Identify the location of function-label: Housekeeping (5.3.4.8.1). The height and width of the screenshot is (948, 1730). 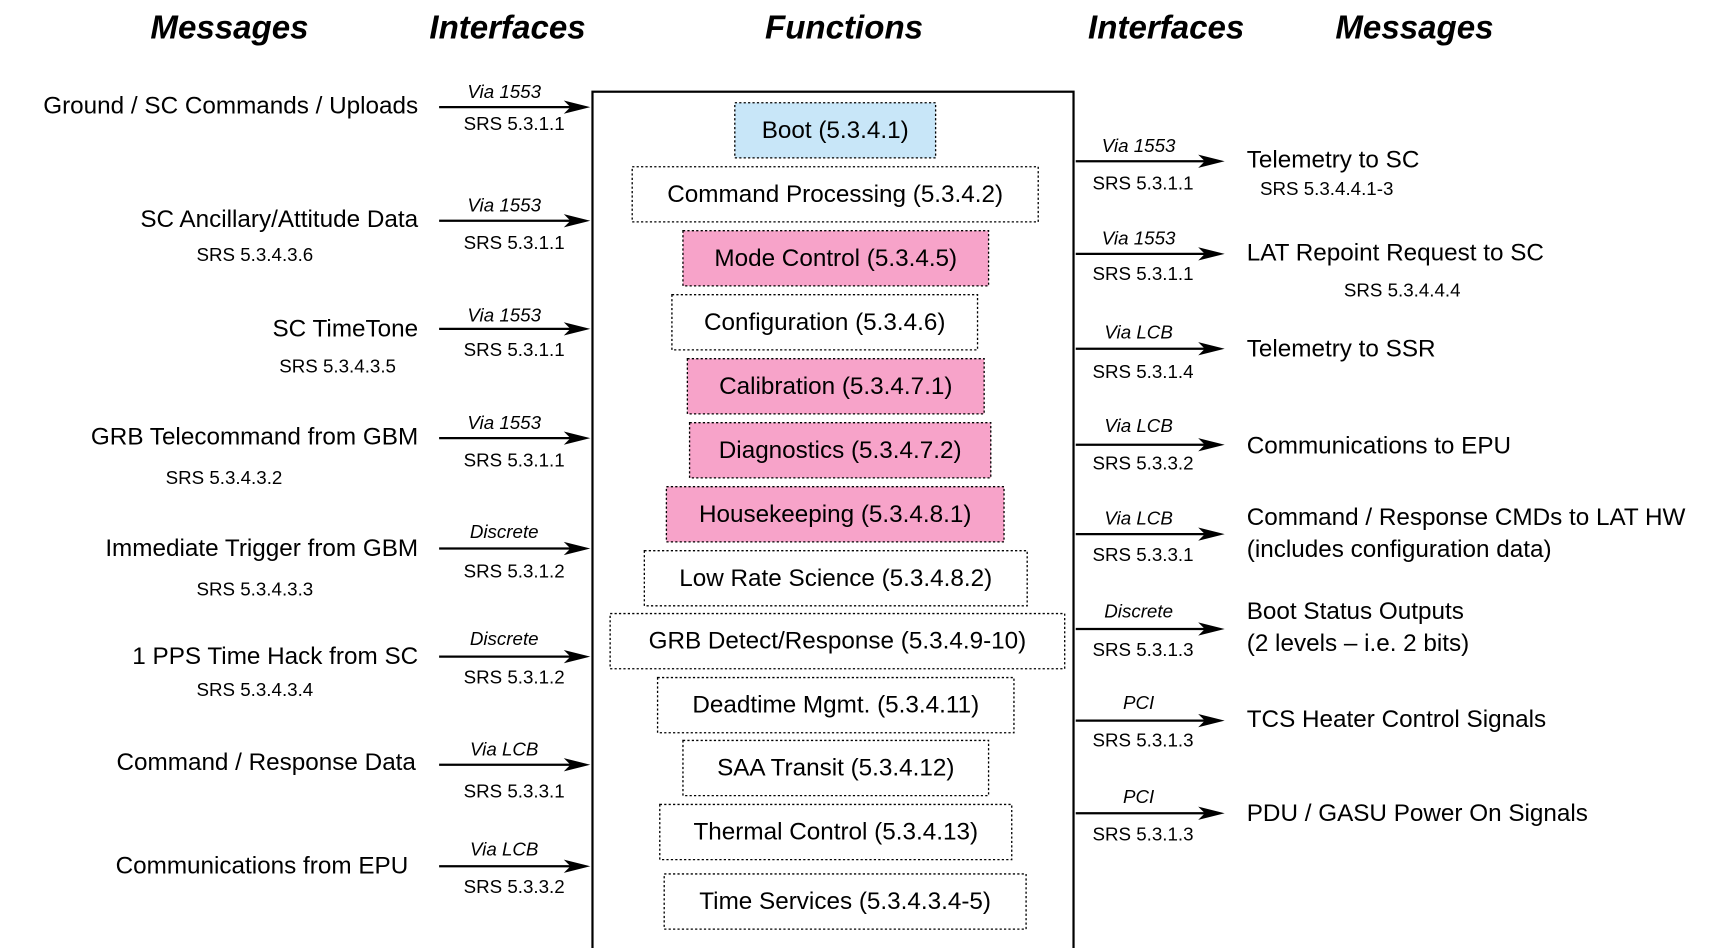
(835, 514).